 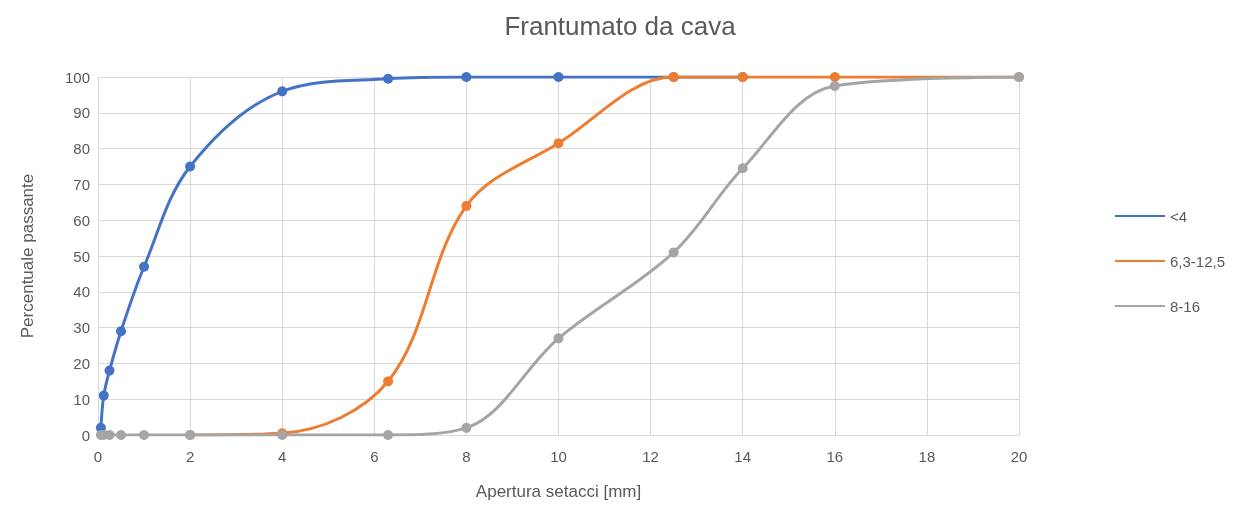 What do you see at coordinates (558, 491) in the screenshot?
I see `x-axis-title: Apertura setacci [mm]` at bounding box center [558, 491].